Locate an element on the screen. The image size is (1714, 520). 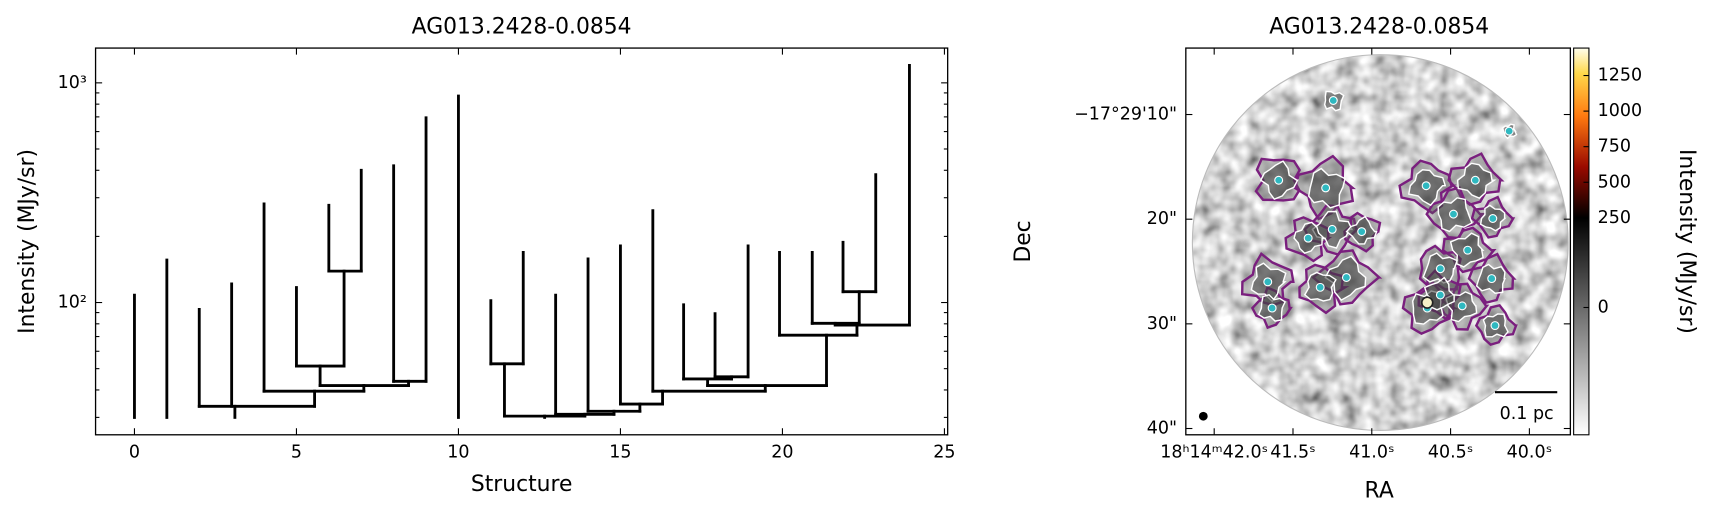
x-tick-label: 41.5ˢ is located at coordinates (1292, 452).